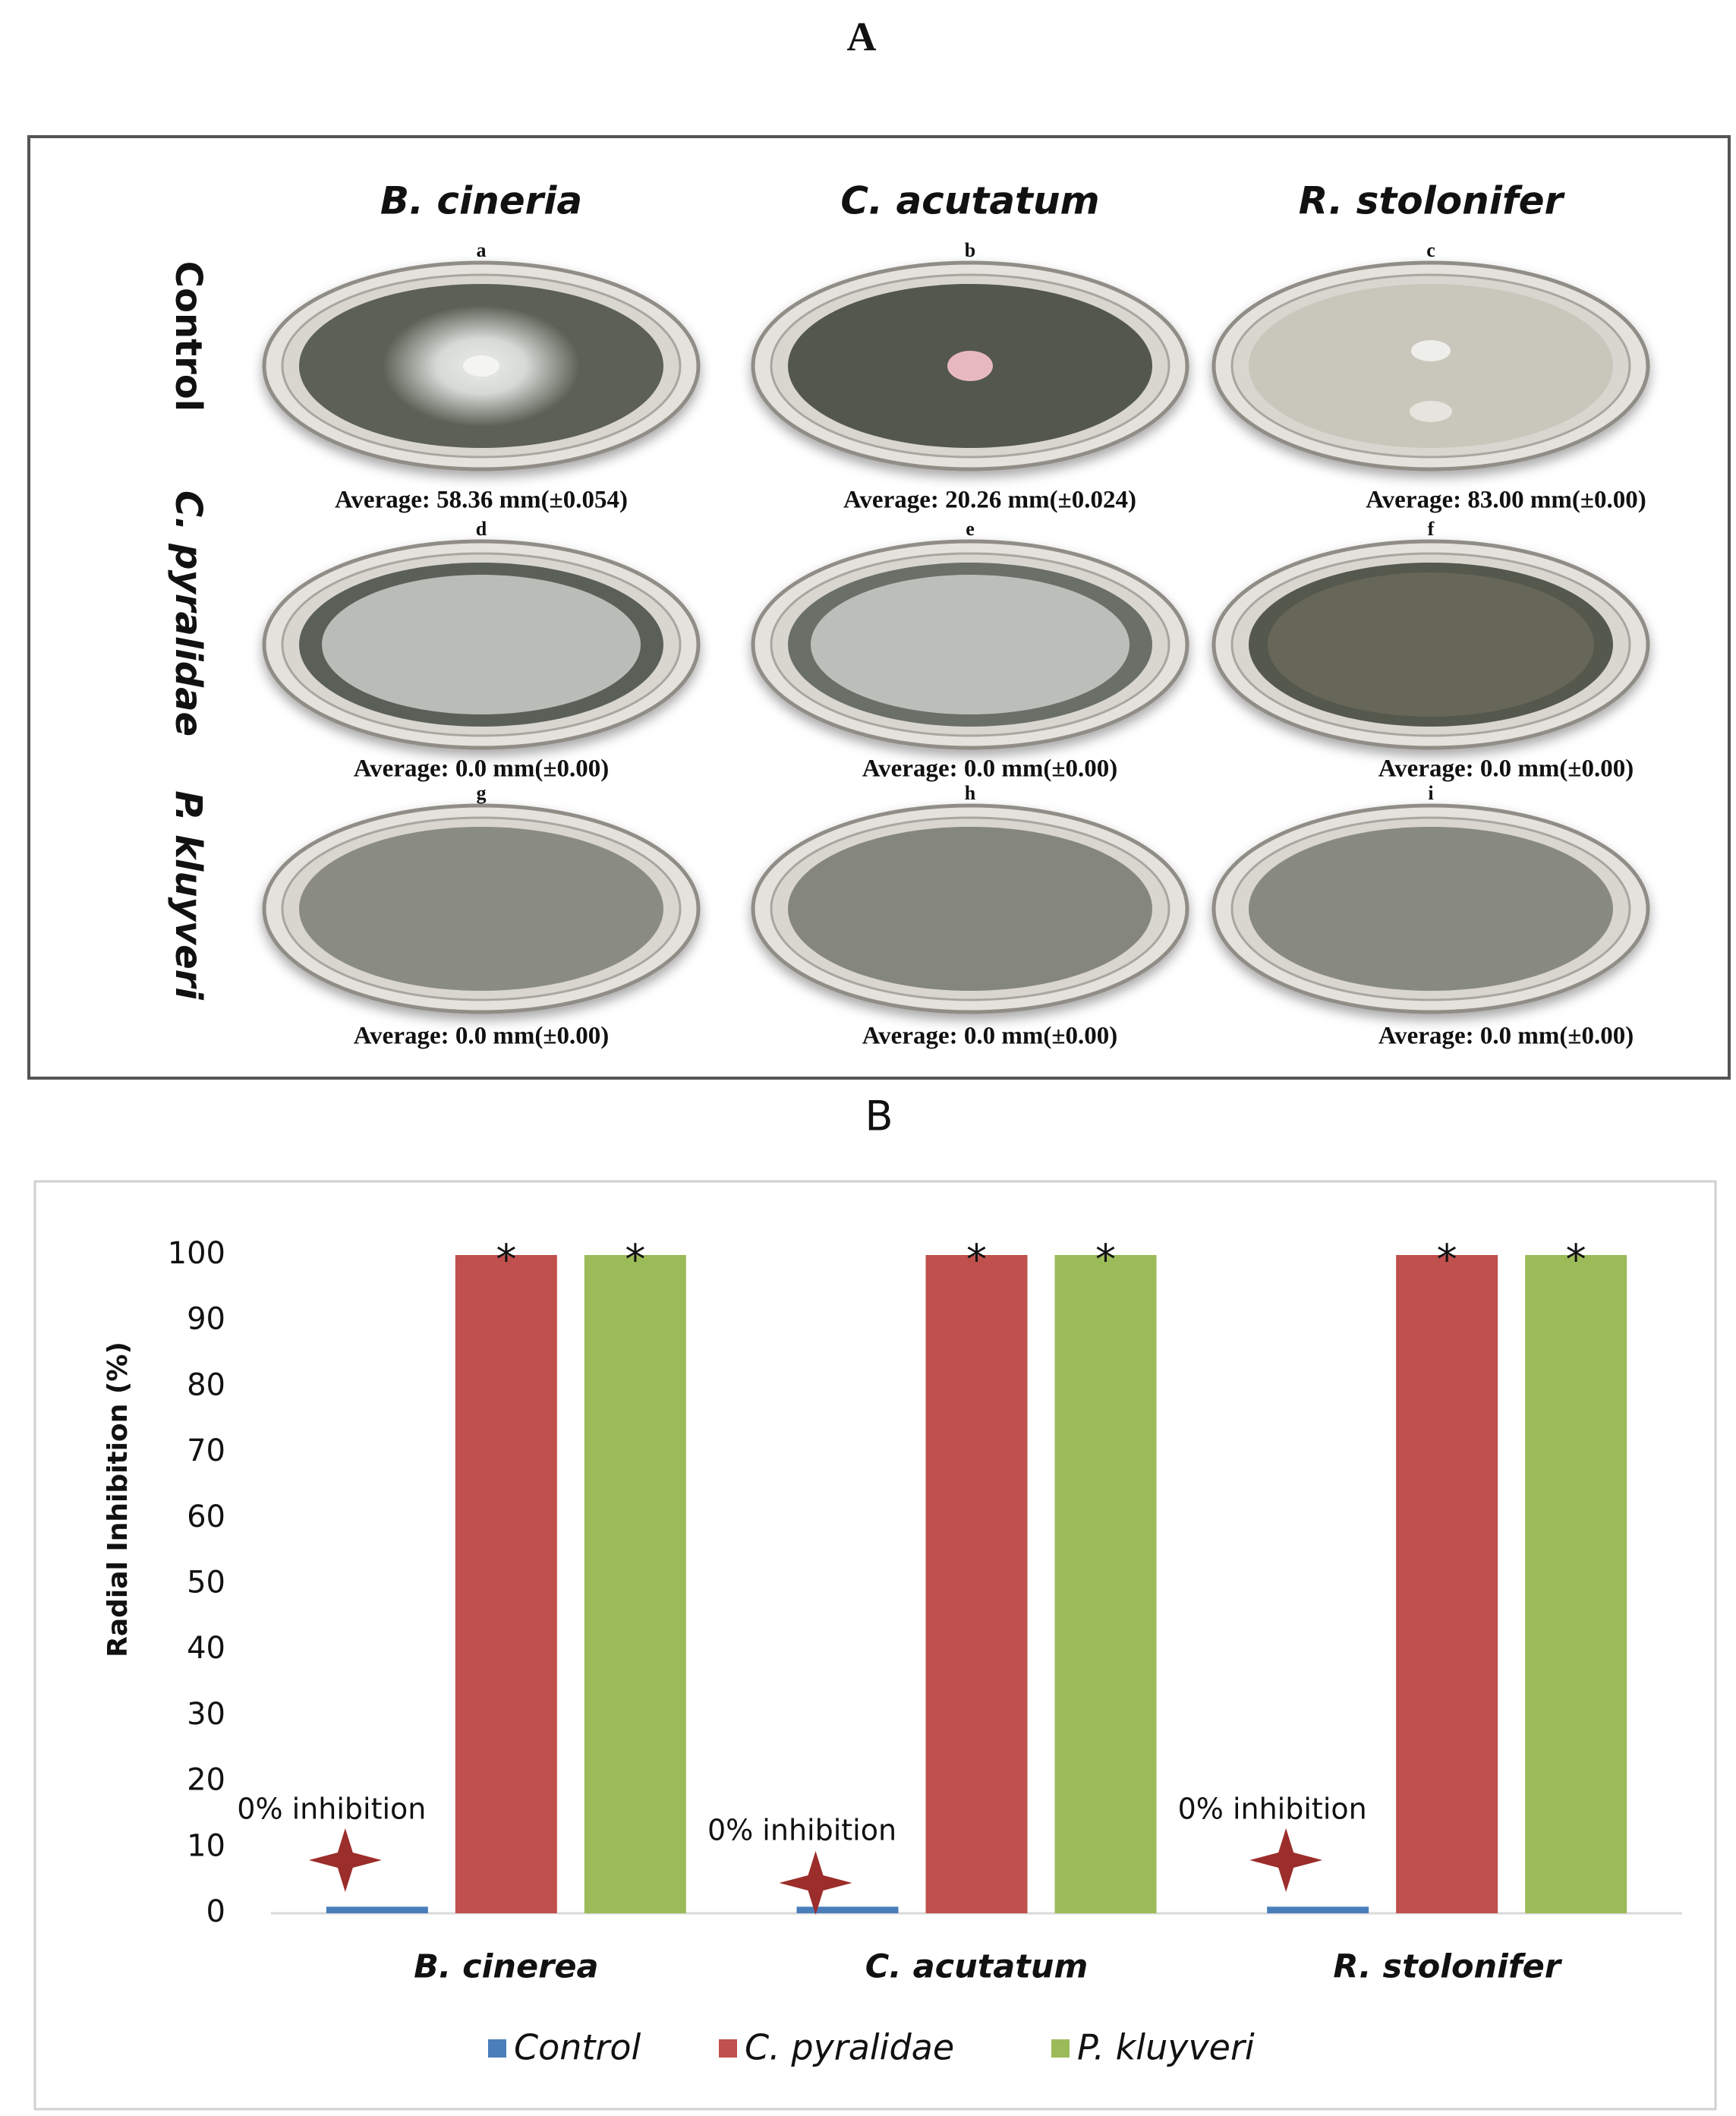 Image resolution: width=1736 pixels, height=2116 pixels. I want to click on plate-letter: e, so click(971, 529).